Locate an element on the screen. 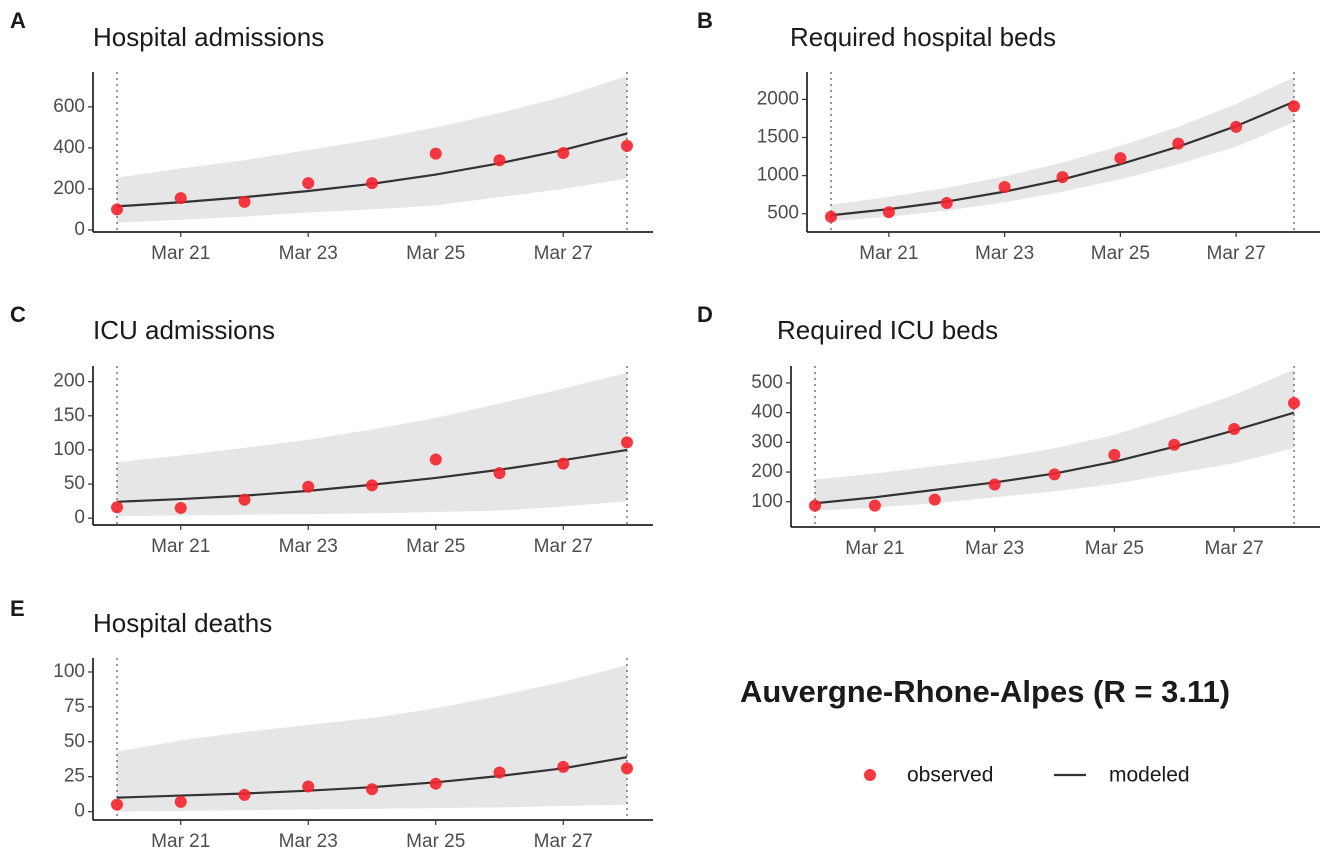  legend-label: observed is located at coordinates (950, 775).